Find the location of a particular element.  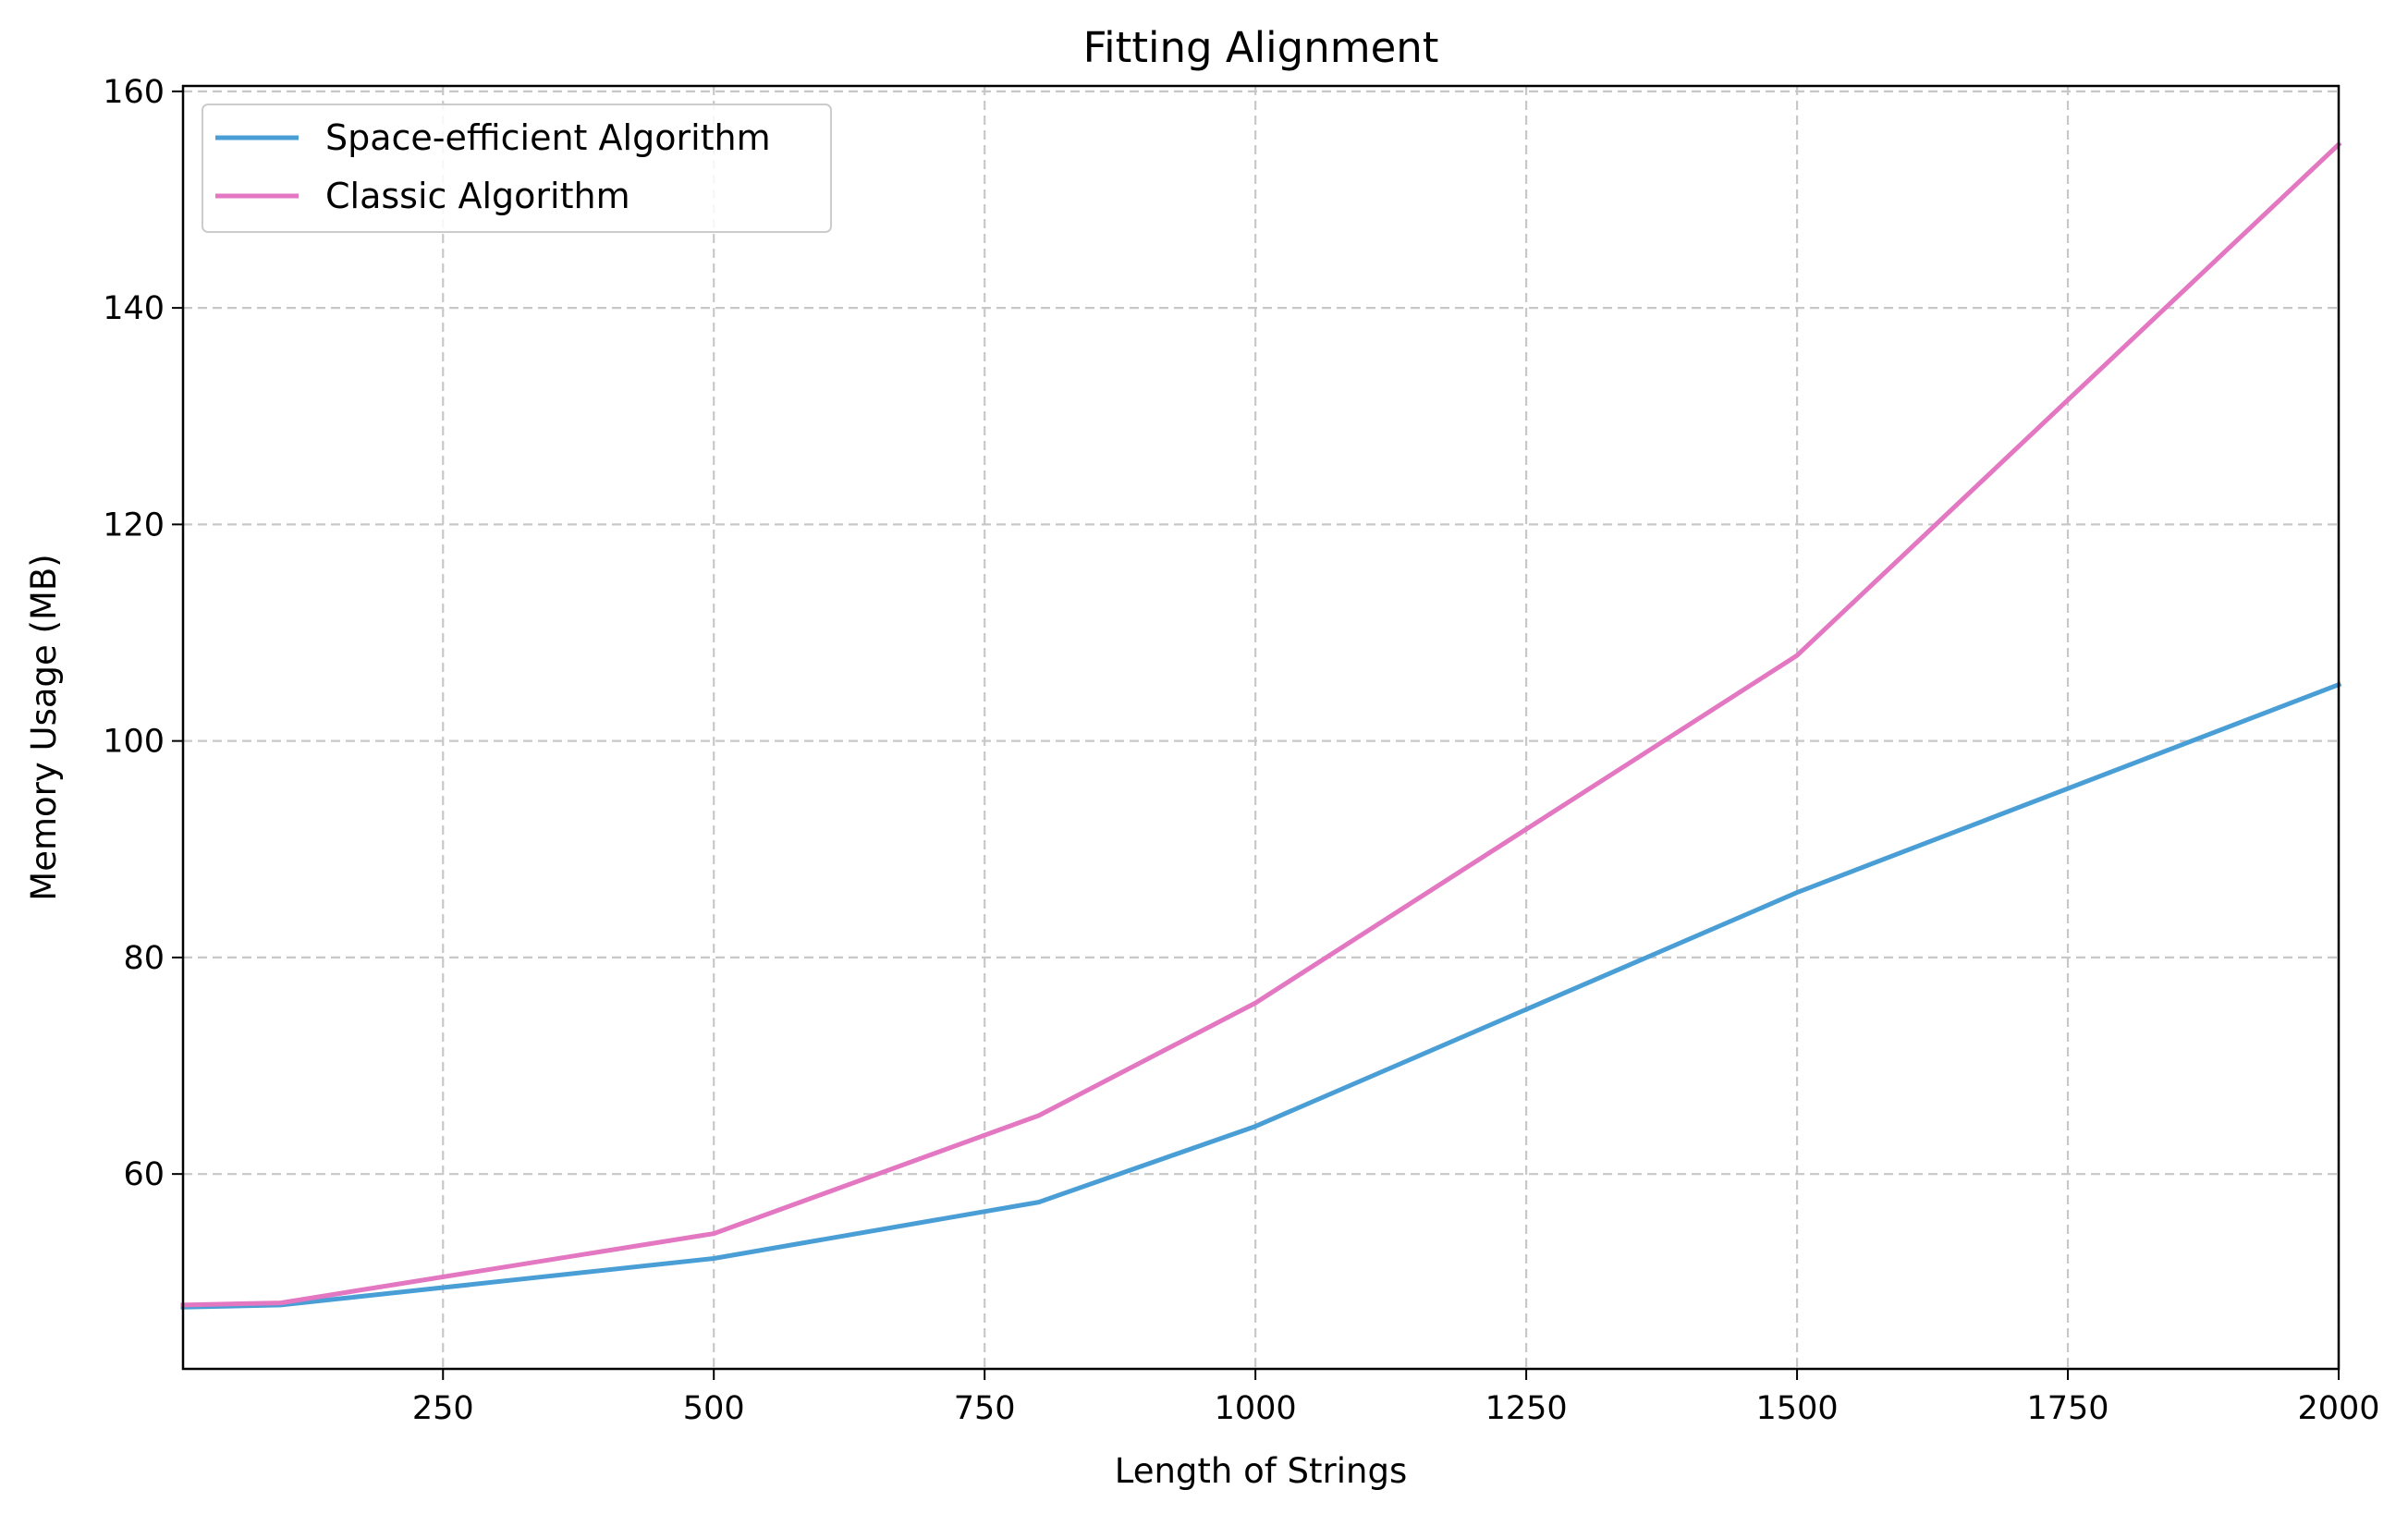

x-tick-label: 250 is located at coordinates (443, 1409).